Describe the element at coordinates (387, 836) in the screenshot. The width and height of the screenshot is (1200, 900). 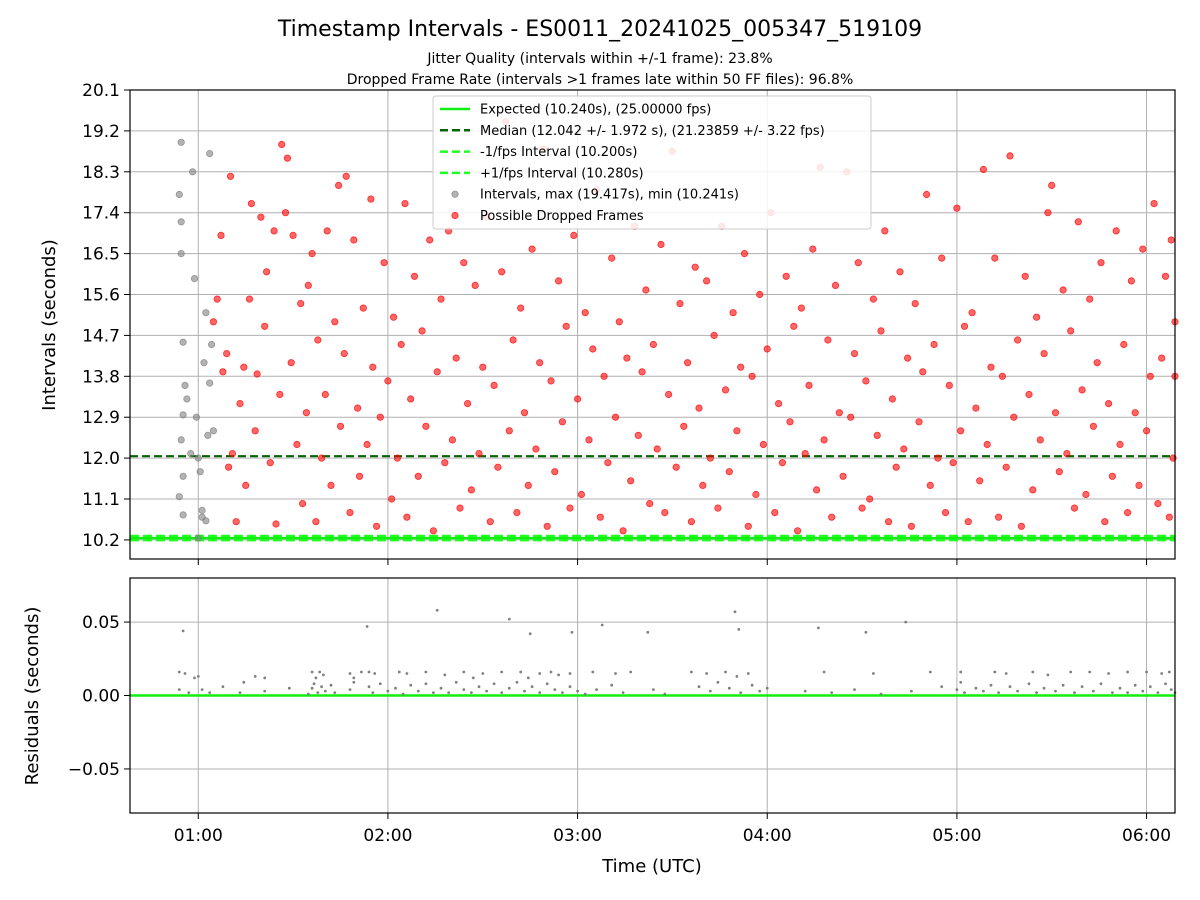
I see `x-tick-label: 02:00` at that location.